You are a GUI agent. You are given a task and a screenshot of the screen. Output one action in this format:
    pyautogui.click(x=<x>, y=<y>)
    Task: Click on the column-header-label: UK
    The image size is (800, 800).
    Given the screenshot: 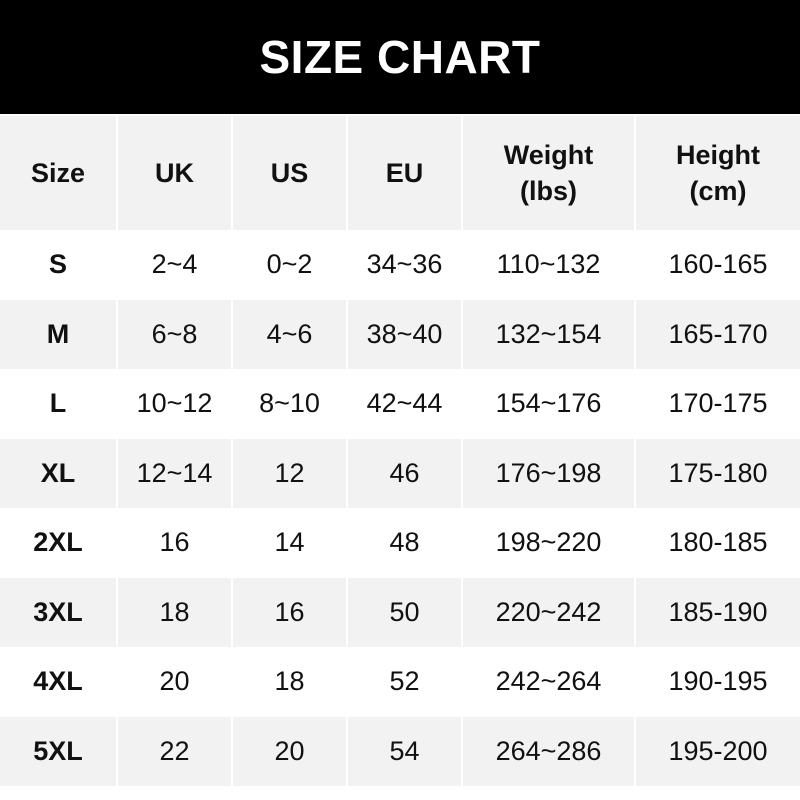 What is the action you would take?
    pyautogui.click(x=174, y=172)
    